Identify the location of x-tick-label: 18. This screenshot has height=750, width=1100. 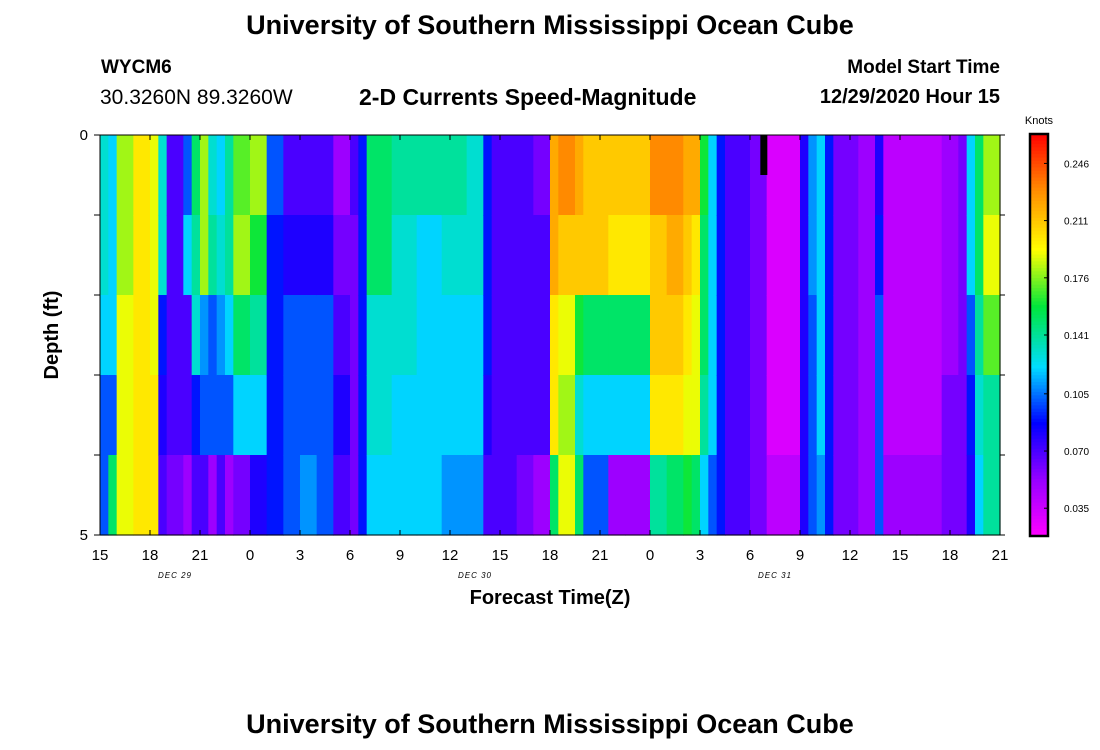
(150, 555).